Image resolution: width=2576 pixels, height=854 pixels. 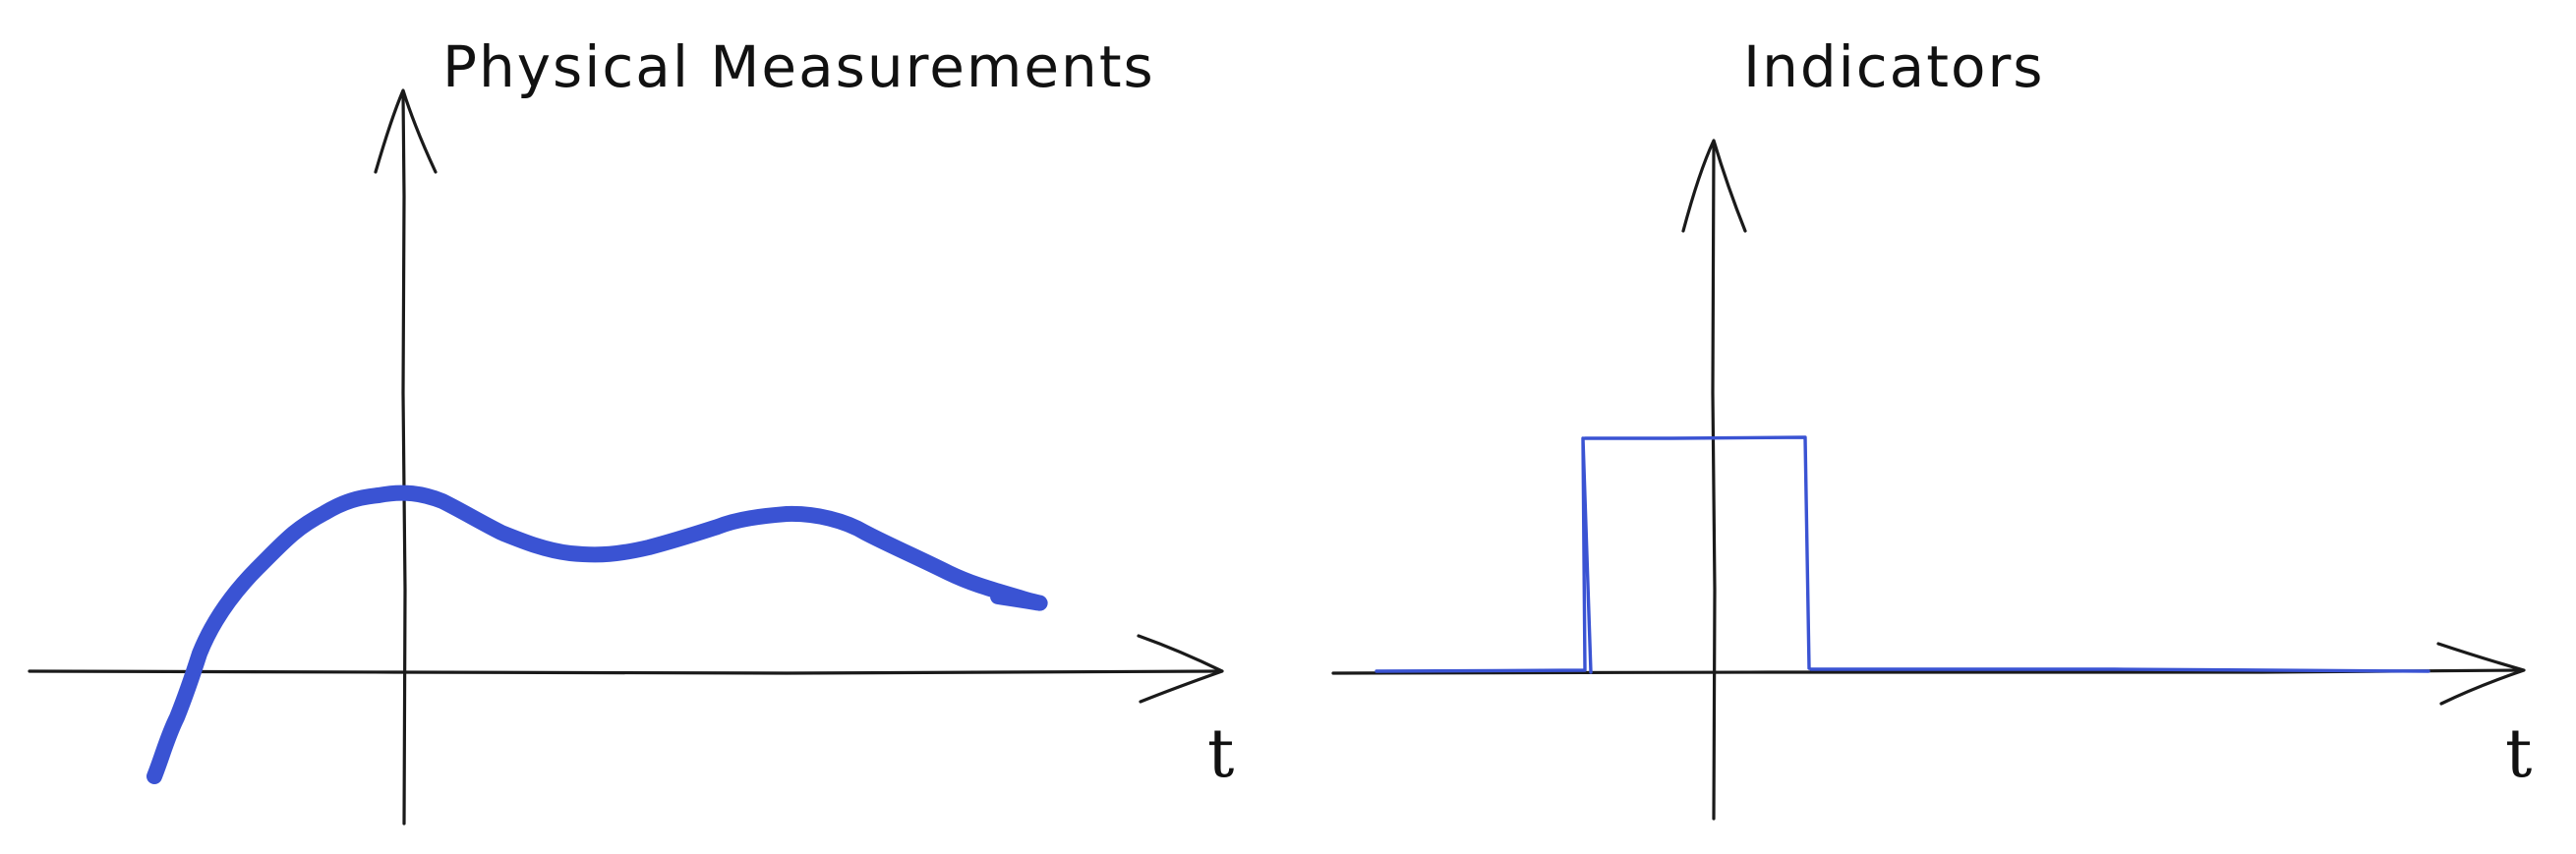 What do you see at coordinates (2518, 754) in the screenshot?
I see `indicators-x-axis-label: t` at bounding box center [2518, 754].